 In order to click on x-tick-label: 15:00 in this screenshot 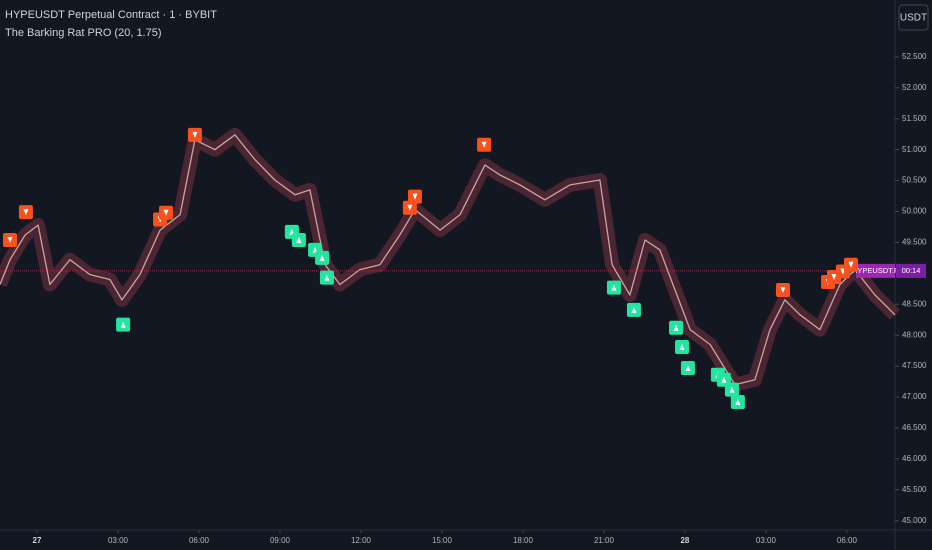, I will do `click(442, 540)`.